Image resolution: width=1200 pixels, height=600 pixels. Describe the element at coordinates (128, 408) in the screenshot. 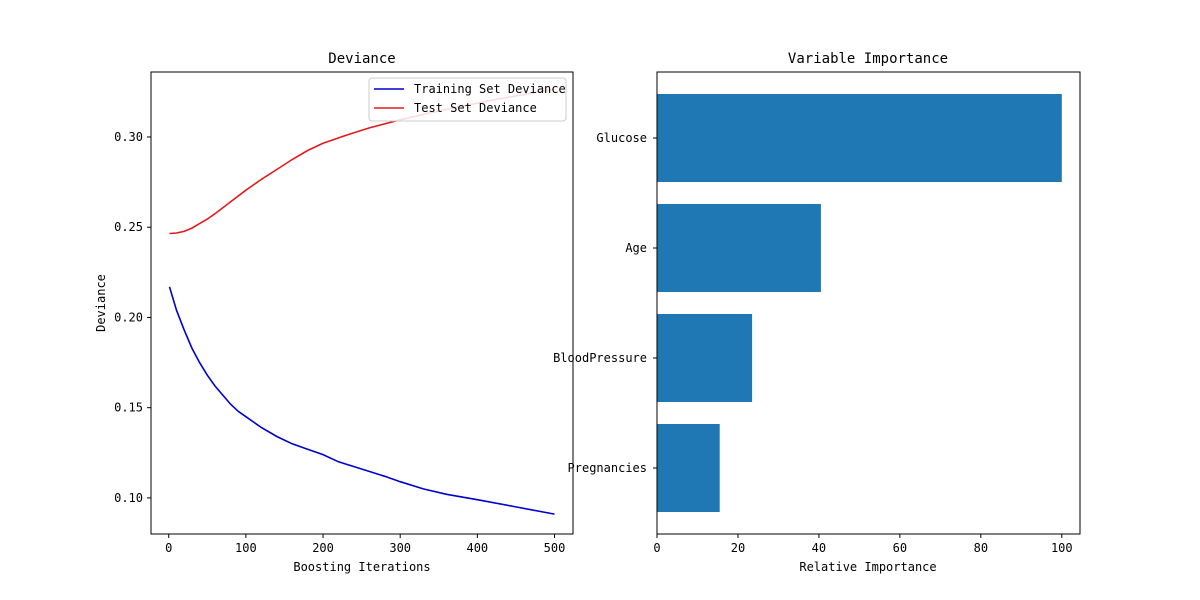

I see `y-tick-label: 0.15` at that location.